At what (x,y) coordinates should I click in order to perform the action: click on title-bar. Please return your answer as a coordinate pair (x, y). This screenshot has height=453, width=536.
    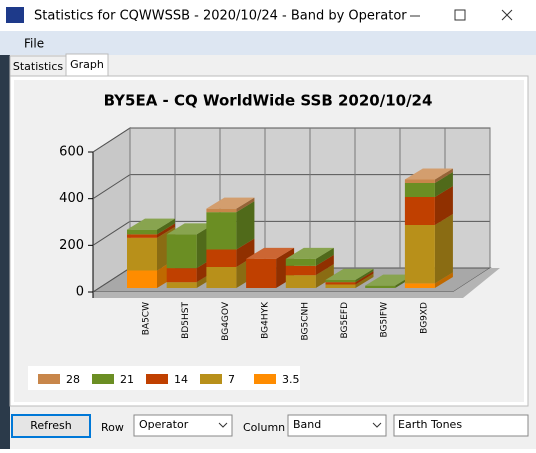
    Looking at the image, I should click on (268, 15).